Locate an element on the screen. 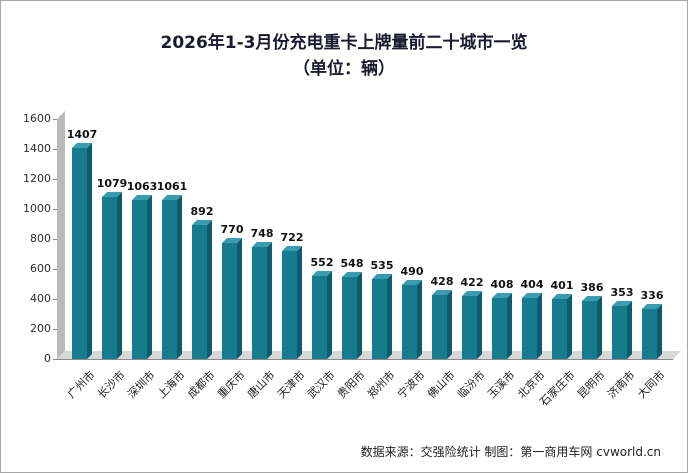 Image resolution: width=688 pixels, height=473 pixels. x-axis-label: 唐山市 is located at coordinates (261, 384).